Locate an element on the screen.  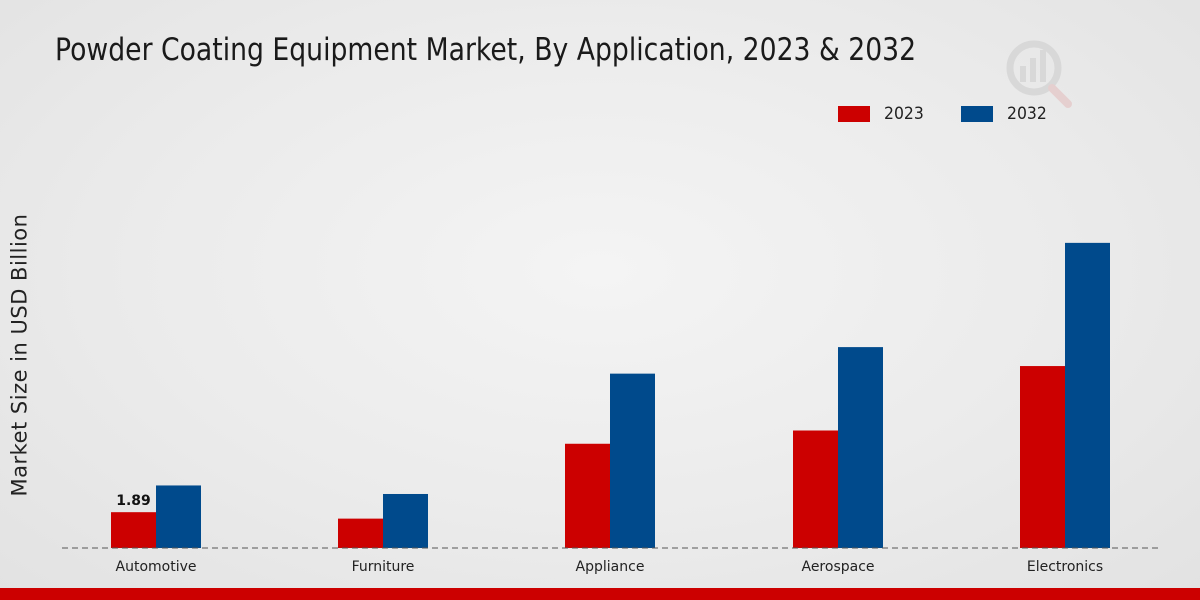
bar-appliance-2023 is located at coordinates (587, 495).